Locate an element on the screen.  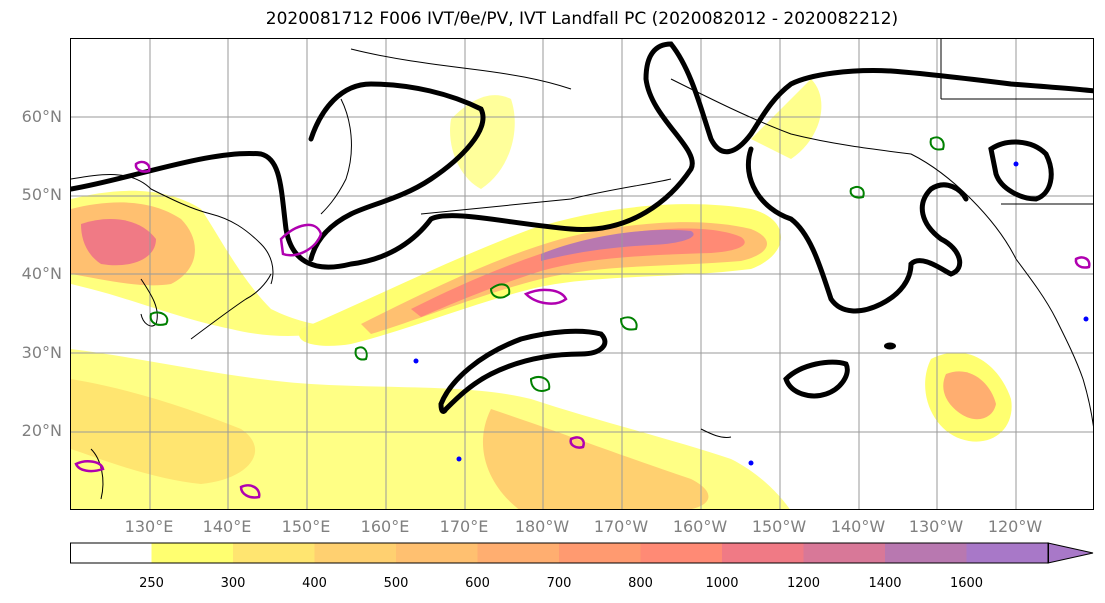
theta-e-small-dot is located at coordinates (890, 346).